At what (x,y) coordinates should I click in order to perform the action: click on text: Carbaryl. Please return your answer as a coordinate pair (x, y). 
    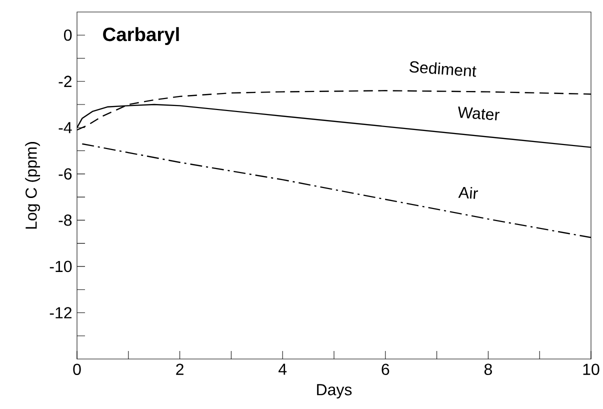
    Looking at the image, I should click on (141, 36).